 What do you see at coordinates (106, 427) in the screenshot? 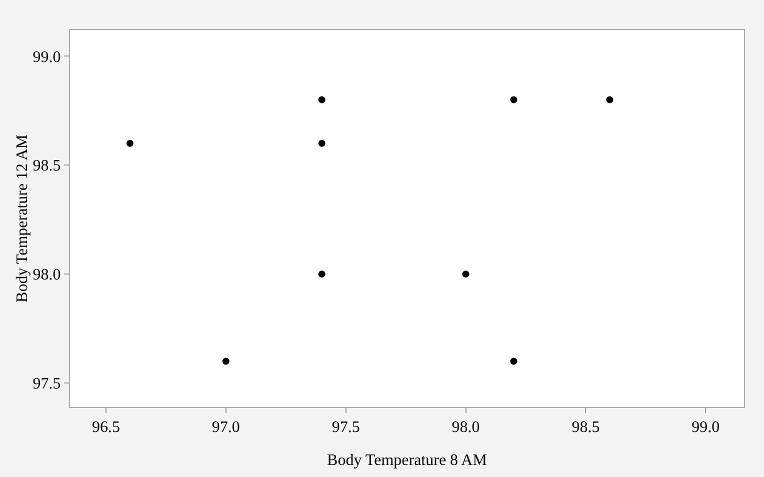
I see `x-tick-label: 96.5` at bounding box center [106, 427].